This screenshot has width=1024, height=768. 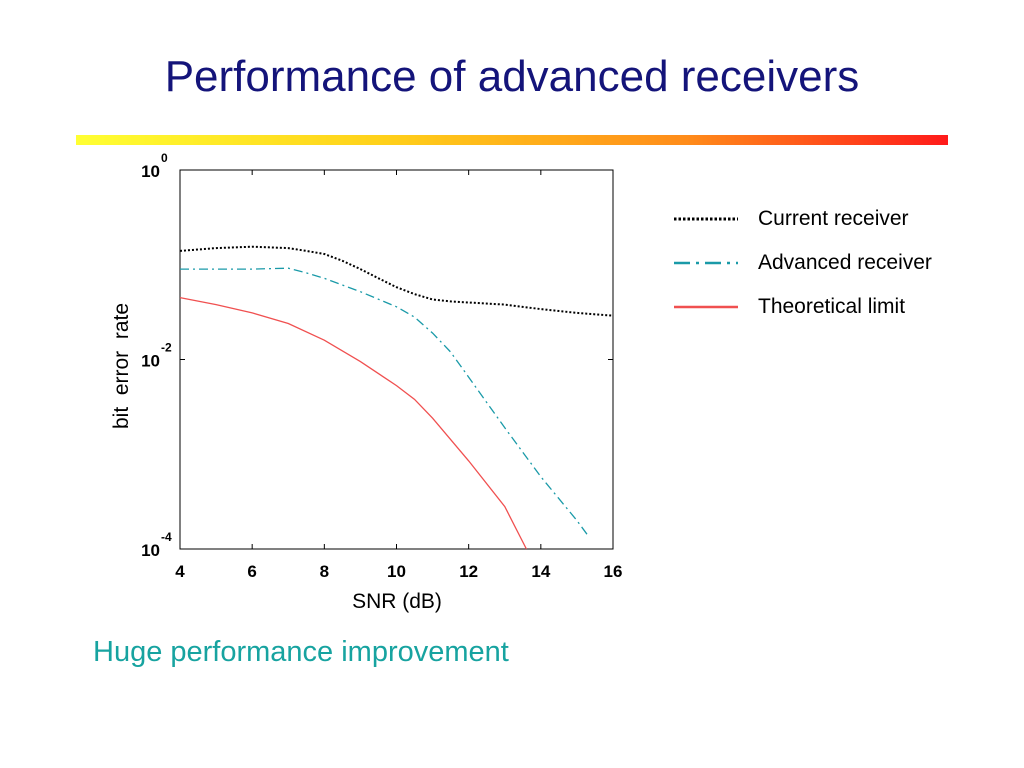 I want to click on x-tick-label: 10, so click(x=396, y=571).